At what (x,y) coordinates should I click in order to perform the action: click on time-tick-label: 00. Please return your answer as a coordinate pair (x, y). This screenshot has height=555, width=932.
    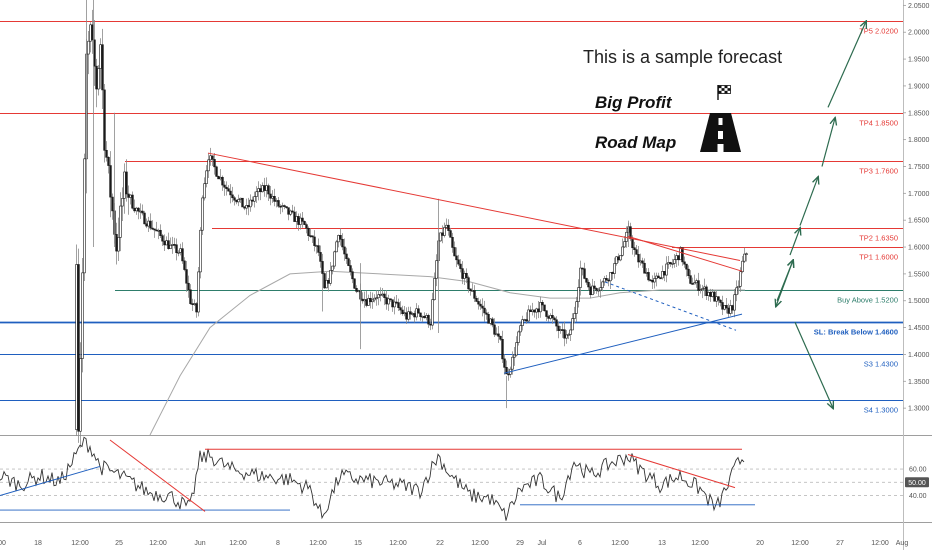
    Looking at the image, I should click on (3, 543).